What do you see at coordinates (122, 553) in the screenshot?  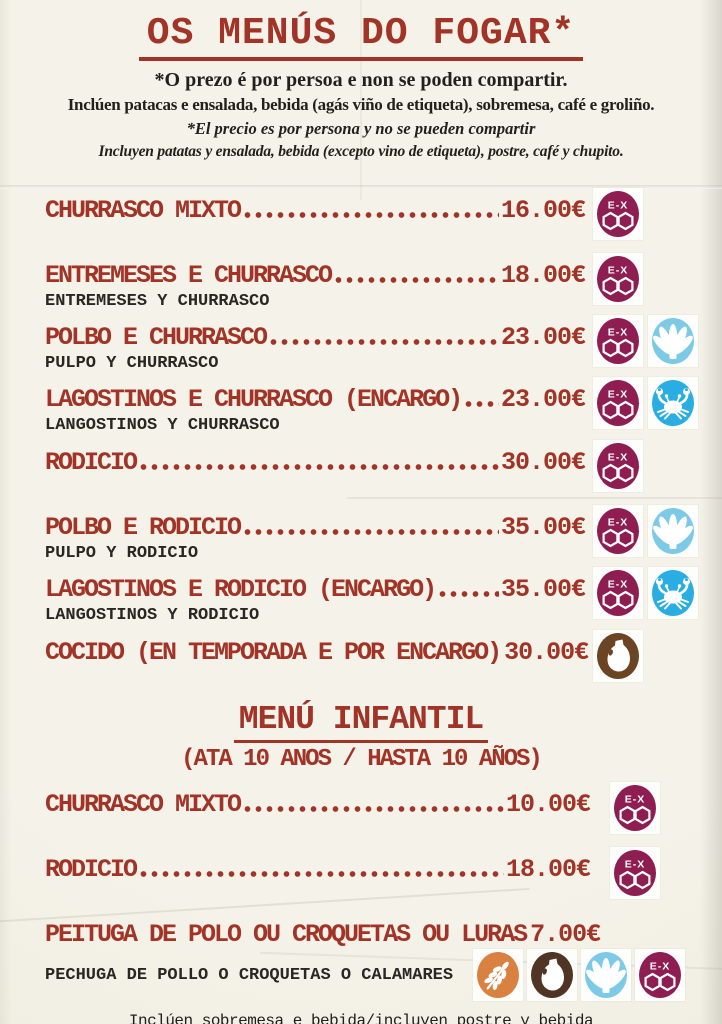 I see `menu-item-translation: PULPO Y RODICIO` at bounding box center [122, 553].